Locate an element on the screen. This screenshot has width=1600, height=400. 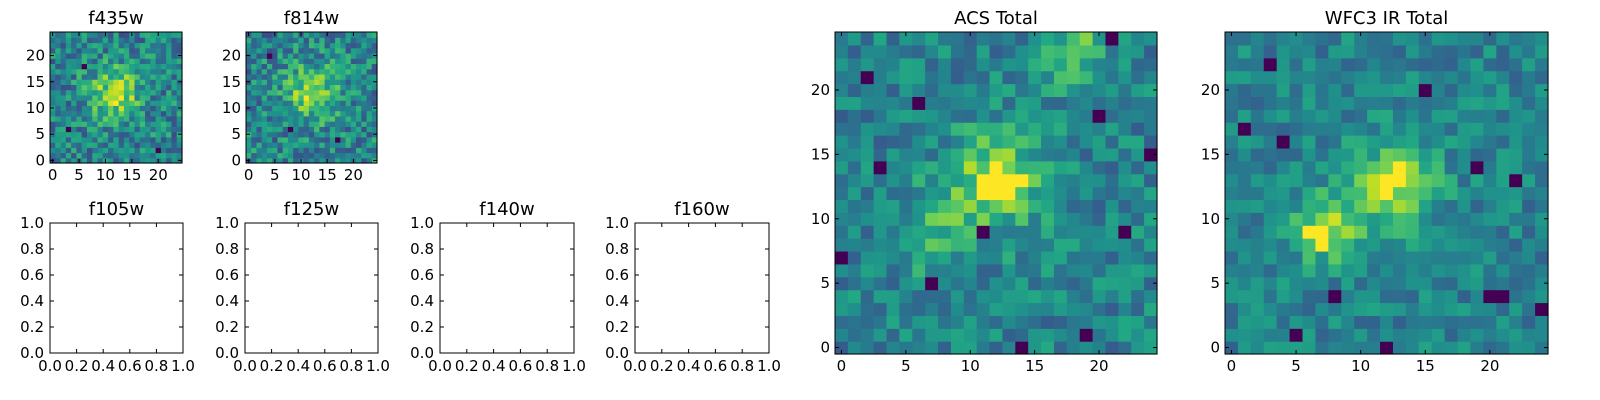
axes-frame-f125w is located at coordinates (311, 288).